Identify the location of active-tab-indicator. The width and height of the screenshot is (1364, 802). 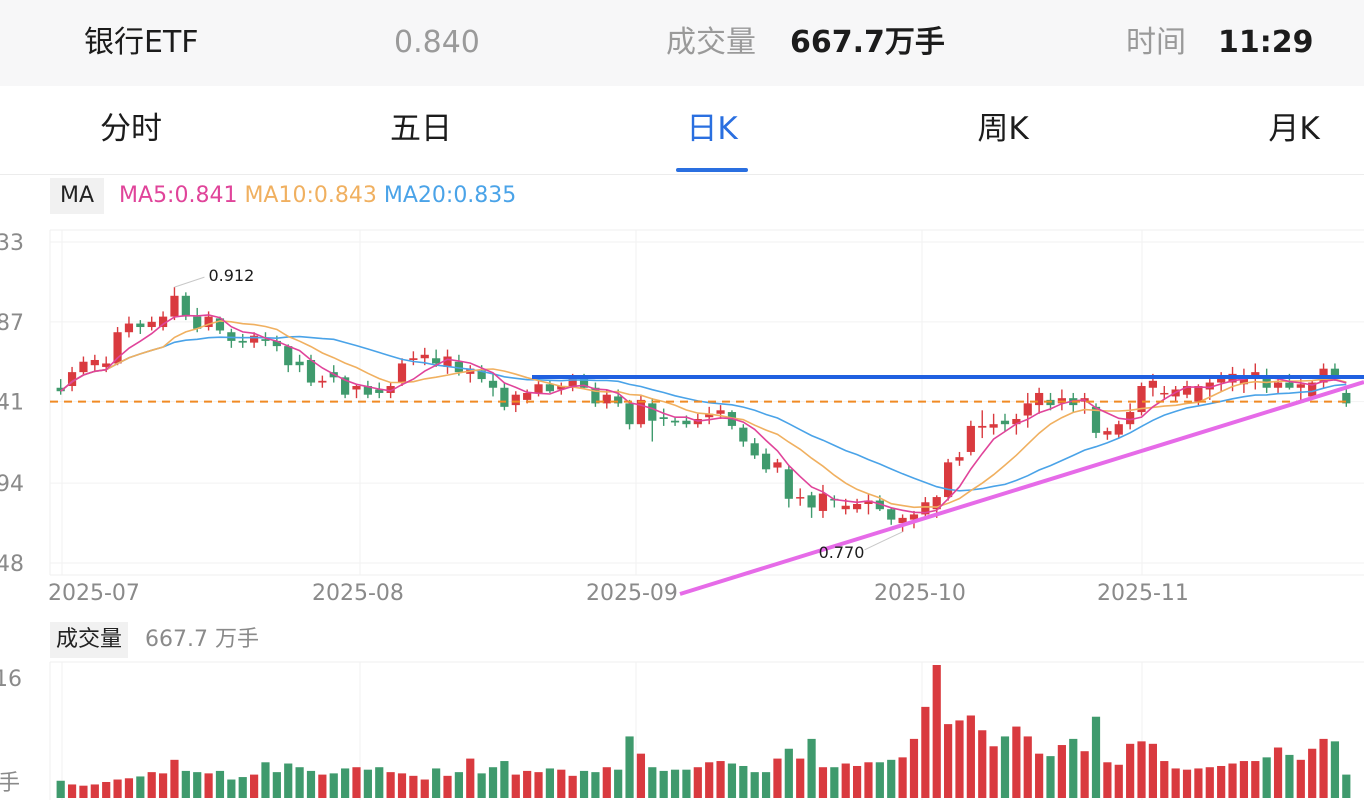
(712, 170).